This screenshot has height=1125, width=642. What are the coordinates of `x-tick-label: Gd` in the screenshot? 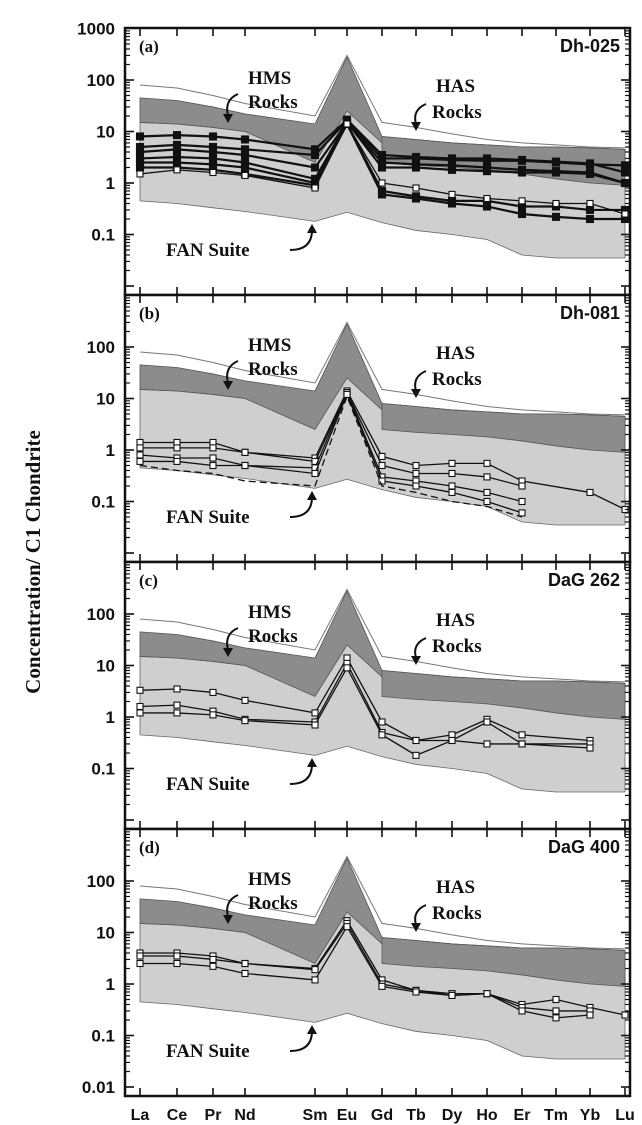 It's located at (382, 1115).